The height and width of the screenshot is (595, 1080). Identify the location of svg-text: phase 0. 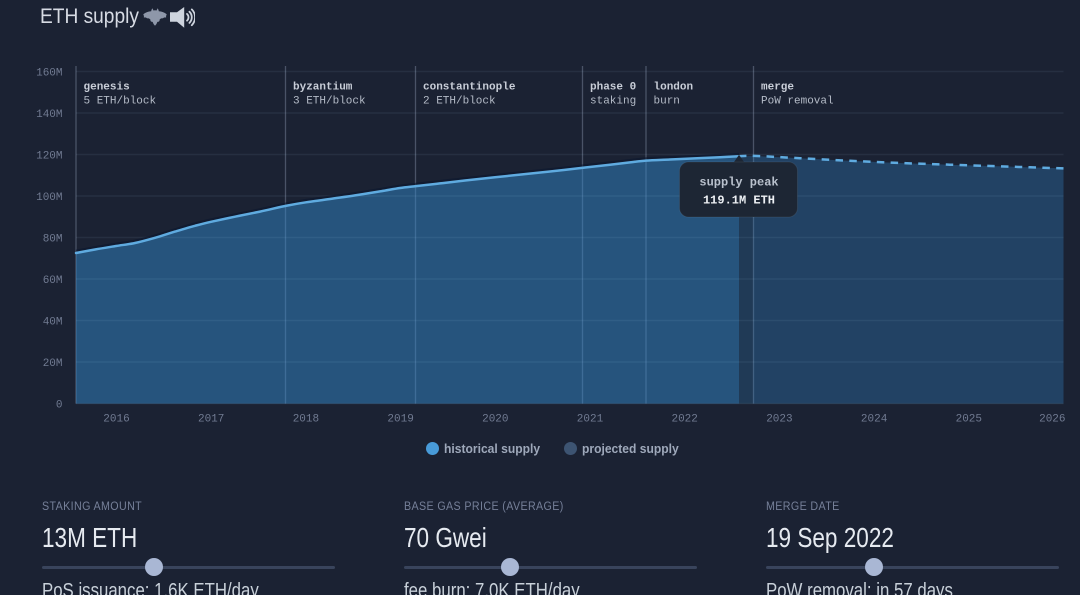
(613, 88).